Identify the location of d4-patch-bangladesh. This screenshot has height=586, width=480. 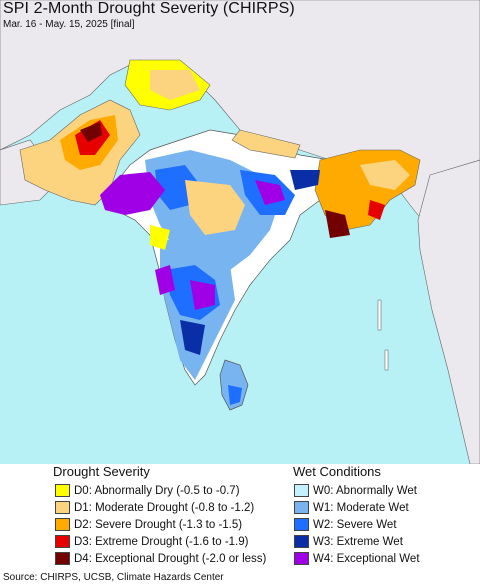
(337, 224).